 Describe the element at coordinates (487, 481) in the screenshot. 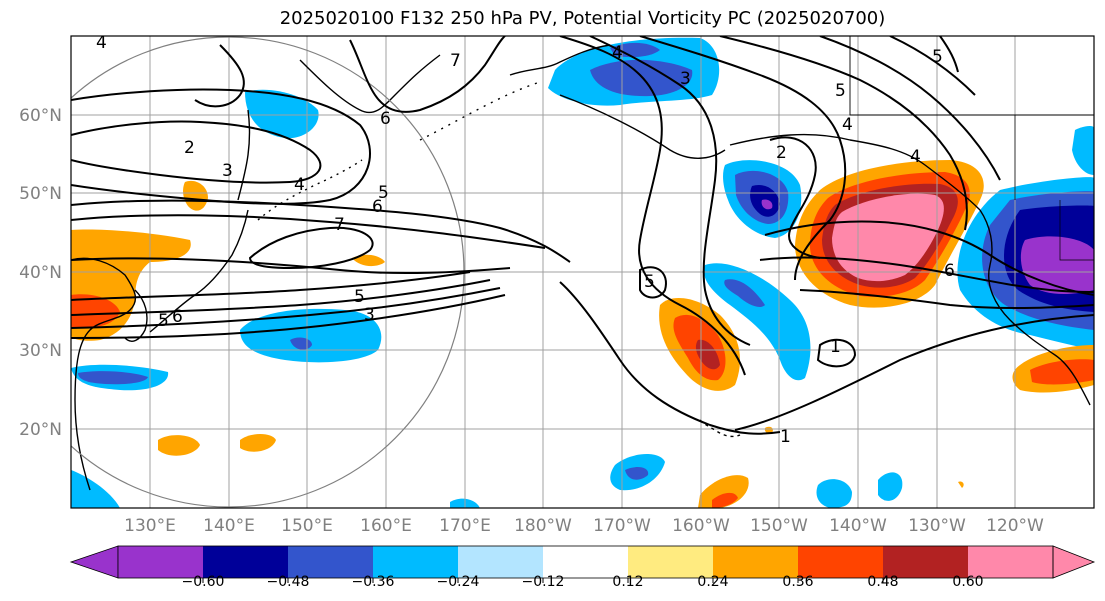

I see `negative-anomaly-south-small` at that location.